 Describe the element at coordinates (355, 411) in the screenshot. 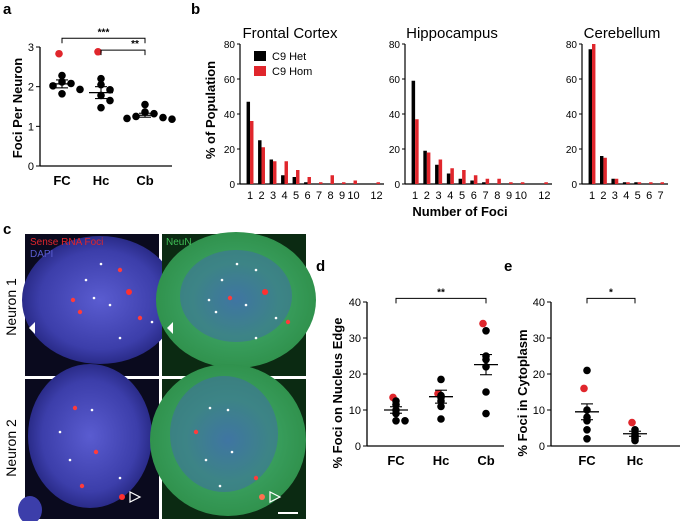

I see `d-y-tick-label: 10` at that location.